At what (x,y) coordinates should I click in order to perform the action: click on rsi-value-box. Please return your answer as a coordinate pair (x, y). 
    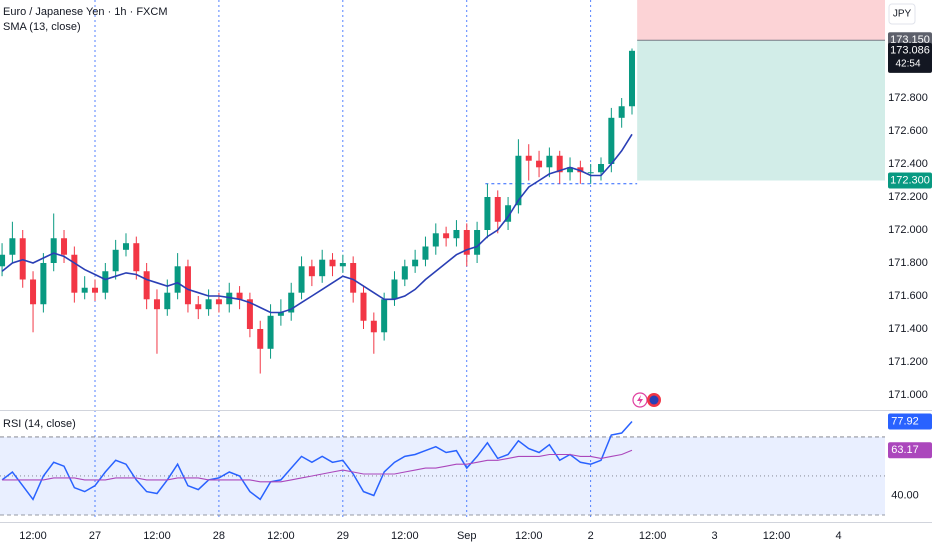
    Looking at the image, I should click on (910, 450).